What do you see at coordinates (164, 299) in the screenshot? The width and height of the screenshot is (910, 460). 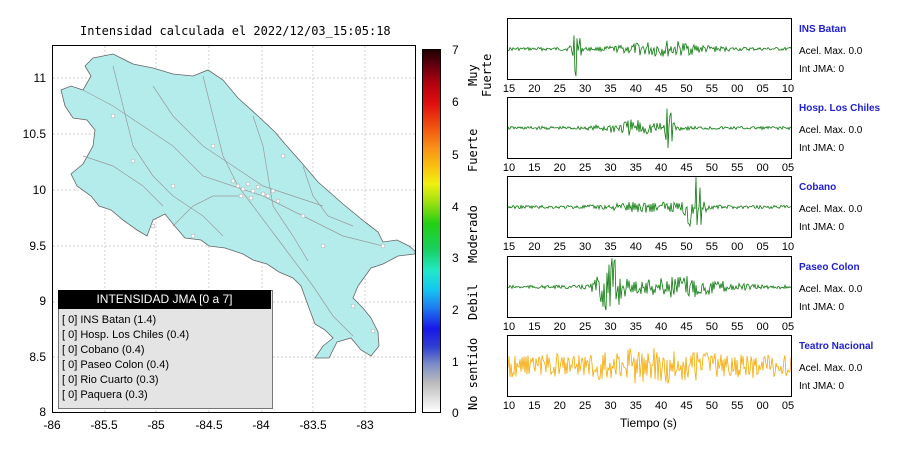 I see `legend-title: INTENSIDAD JMA [0 a 7]` at bounding box center [164, 299].